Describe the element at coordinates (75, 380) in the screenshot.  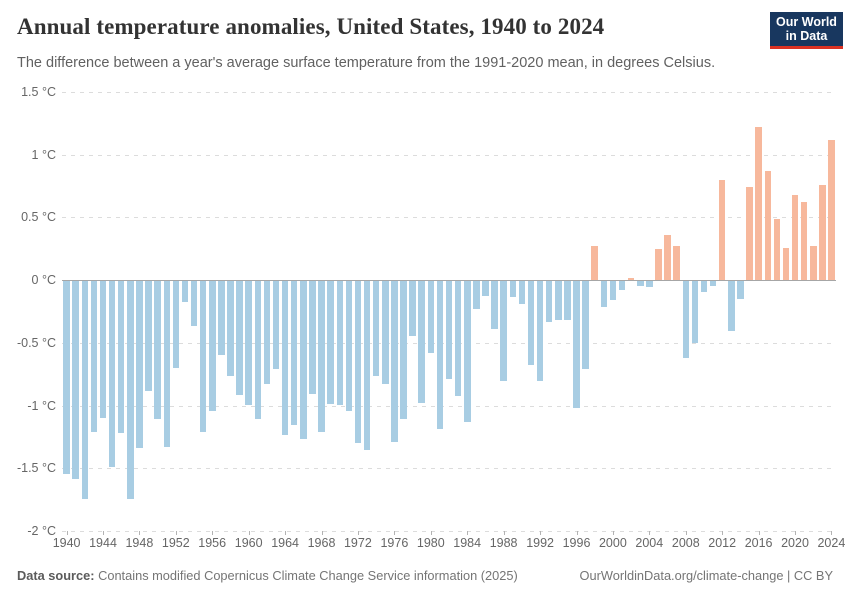
I see `bar-1941` at that location.